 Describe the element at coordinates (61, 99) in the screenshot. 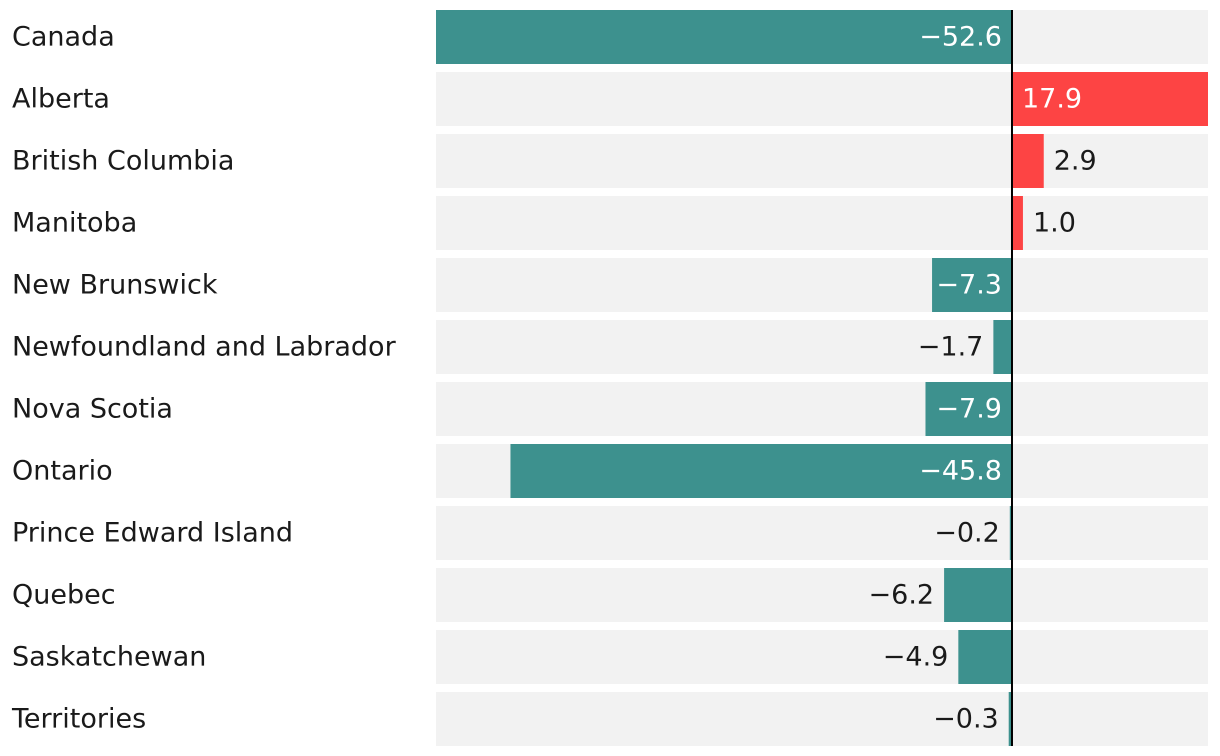

I see `category-label: Alberta` at that location.